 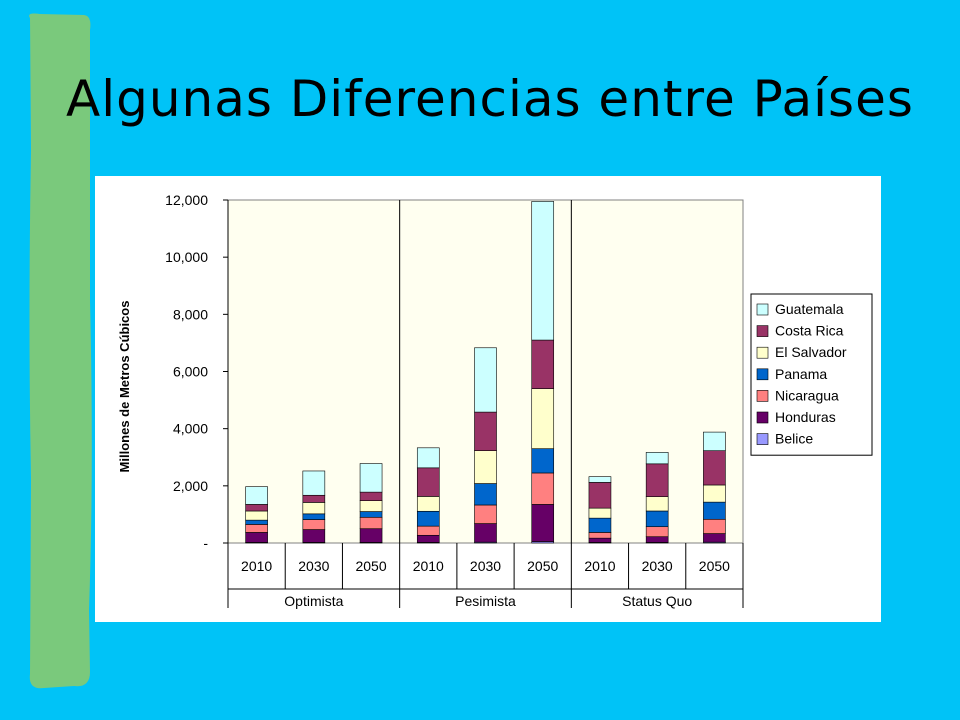 I want to click on y-tick-label: -, so click(x=205, y=543).